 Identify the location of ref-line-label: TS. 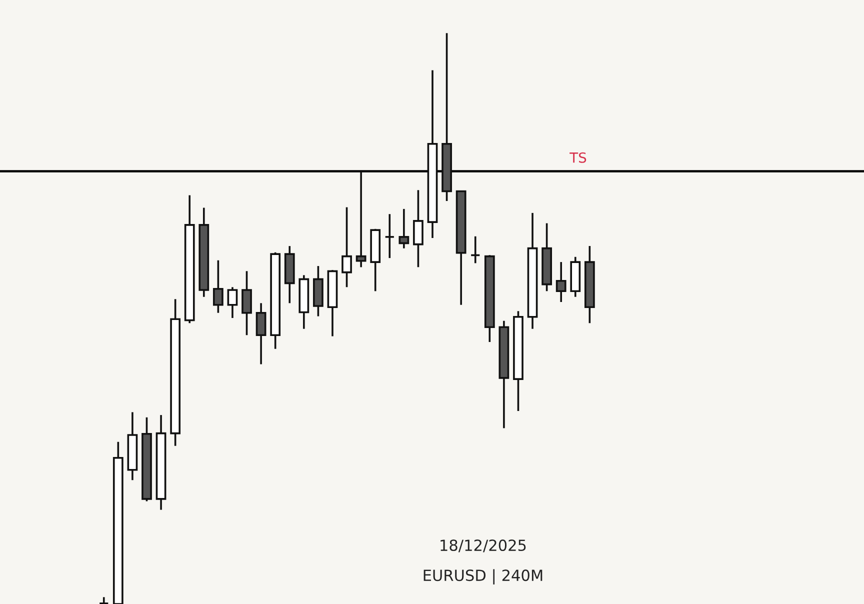
(578, 157).